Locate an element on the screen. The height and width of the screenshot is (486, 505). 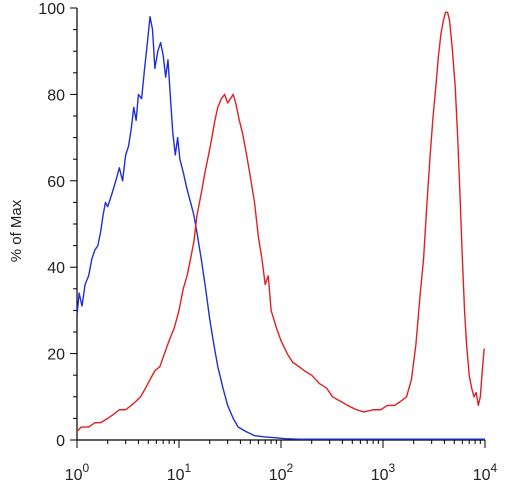
y-tick-label: 20 is located at coordinates (56, 355).